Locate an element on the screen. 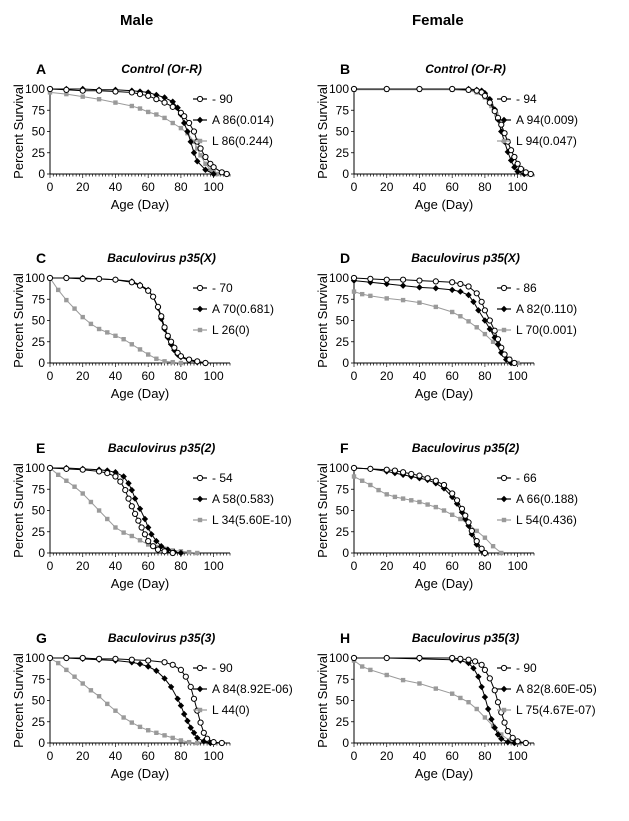 This screenshot has height=821, width=629. legend-entry: L 70(0.001) is located at coordinates (546, 330).